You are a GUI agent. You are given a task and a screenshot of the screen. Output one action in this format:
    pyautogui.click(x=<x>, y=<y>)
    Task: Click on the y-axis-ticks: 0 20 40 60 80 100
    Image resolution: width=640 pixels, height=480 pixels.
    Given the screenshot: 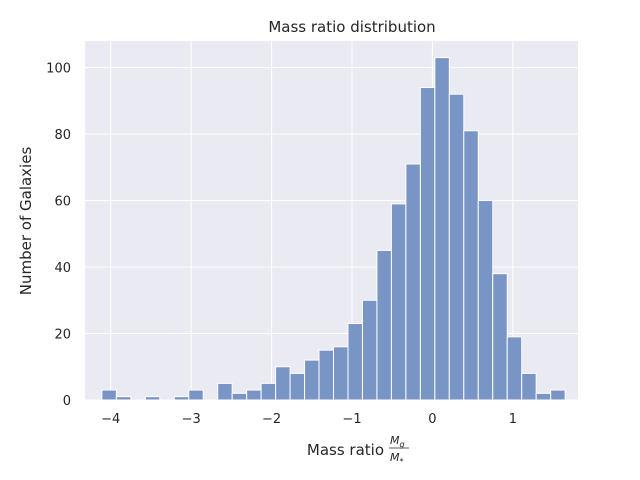 What is the action you would take?
    pyautogui.click(x=58, y=235)
    